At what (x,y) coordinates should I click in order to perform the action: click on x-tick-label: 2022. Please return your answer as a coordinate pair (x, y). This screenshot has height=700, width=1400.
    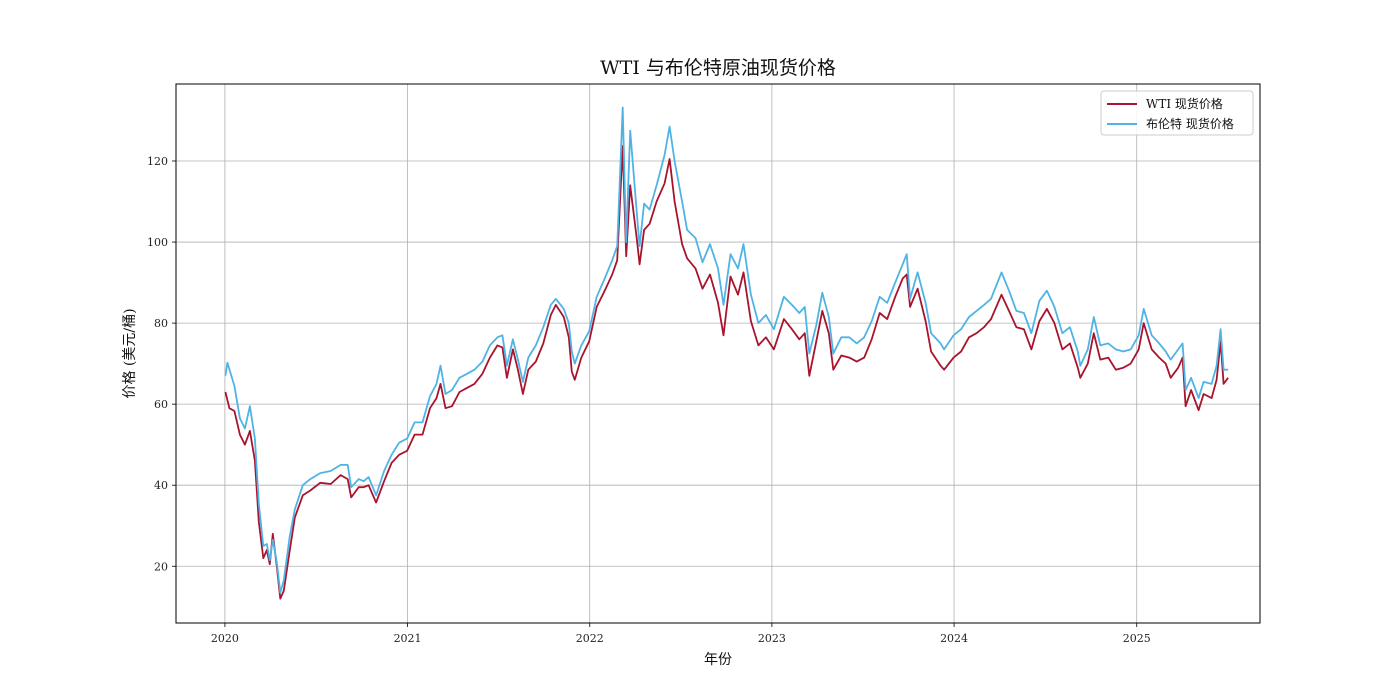
    Looking at the image, I should click on (590, 638).